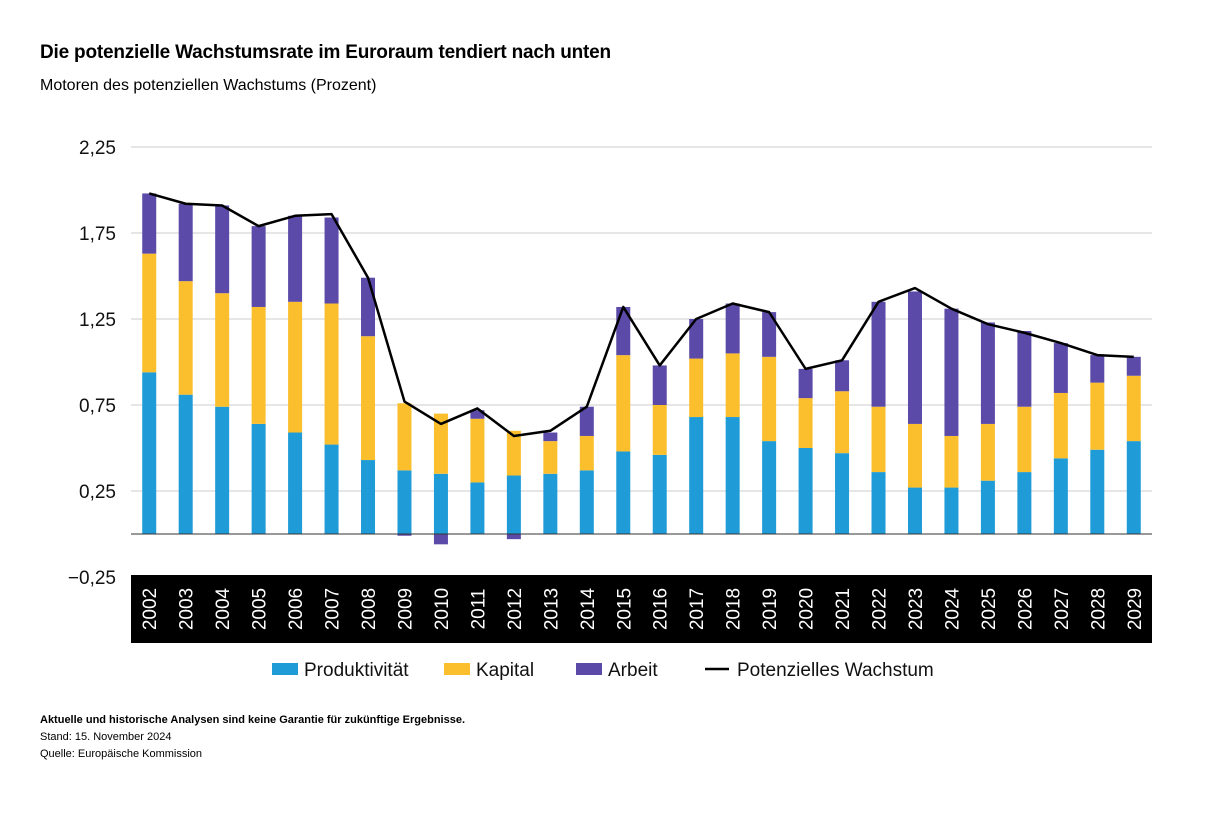 This screenshot has width=1213, height=822. What do you see at coordinates (97, 492) in the screenshot?
I see `y-tick-label: 0,25` at bounding box center [97, 492].